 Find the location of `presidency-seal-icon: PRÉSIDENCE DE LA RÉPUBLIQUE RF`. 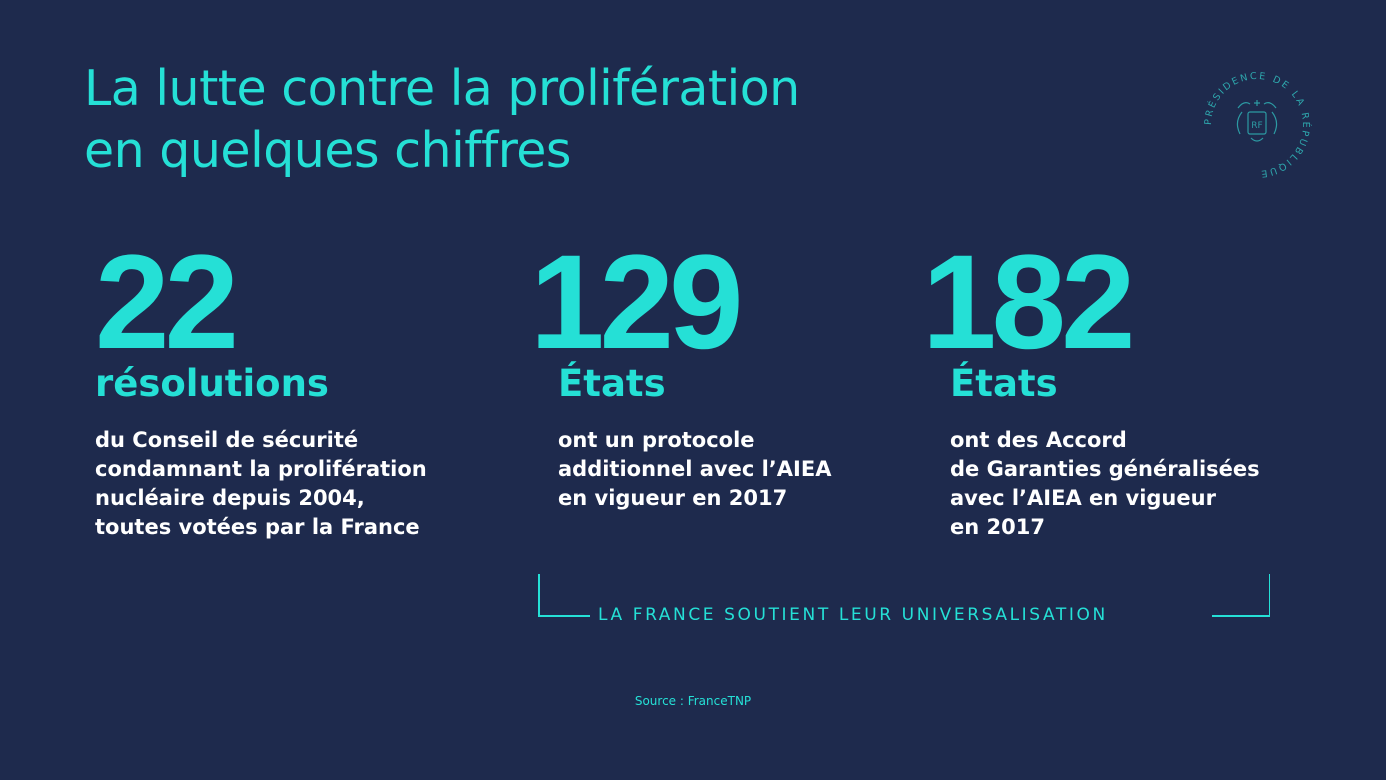

presidency-seal-icon: PRÉSIDENCE DE LA RÉPUBLIQUE RF is located at coordinates (1256, 125).